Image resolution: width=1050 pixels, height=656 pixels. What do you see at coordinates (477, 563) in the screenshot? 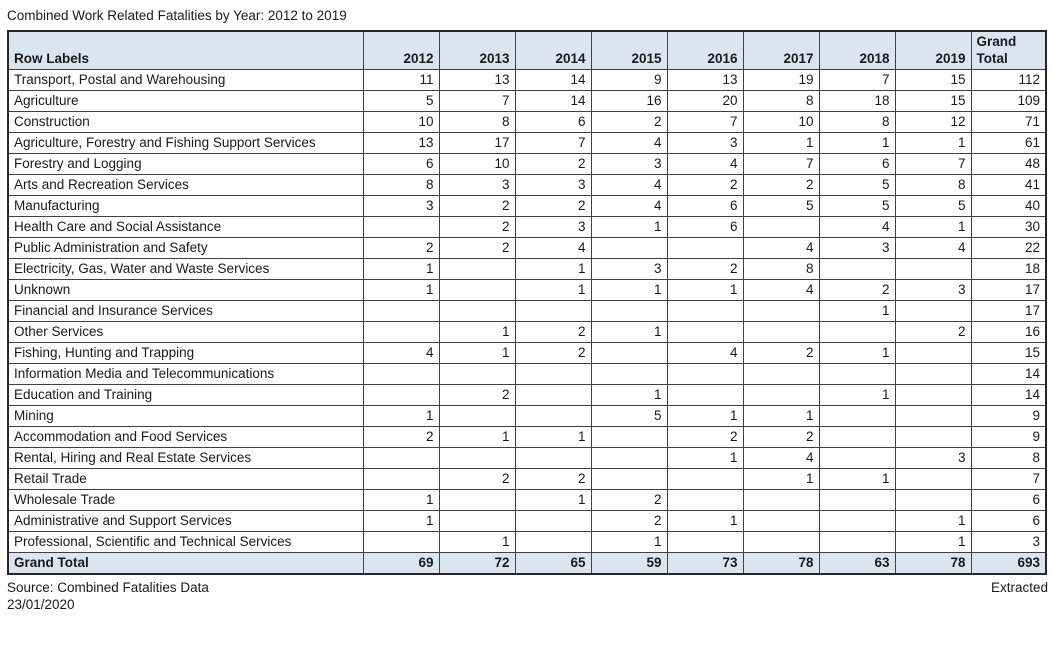
I see `value-cell: 72` at bounding box center [477, 563].